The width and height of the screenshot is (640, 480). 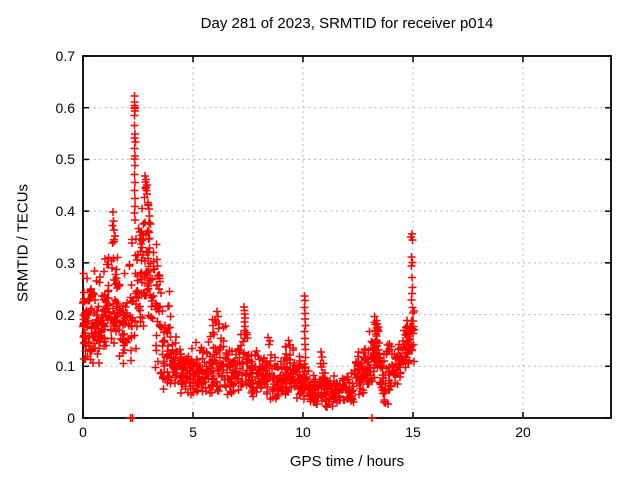 I want to click on x-axis-label: GPS time / hours, so click(x=347, y=461).